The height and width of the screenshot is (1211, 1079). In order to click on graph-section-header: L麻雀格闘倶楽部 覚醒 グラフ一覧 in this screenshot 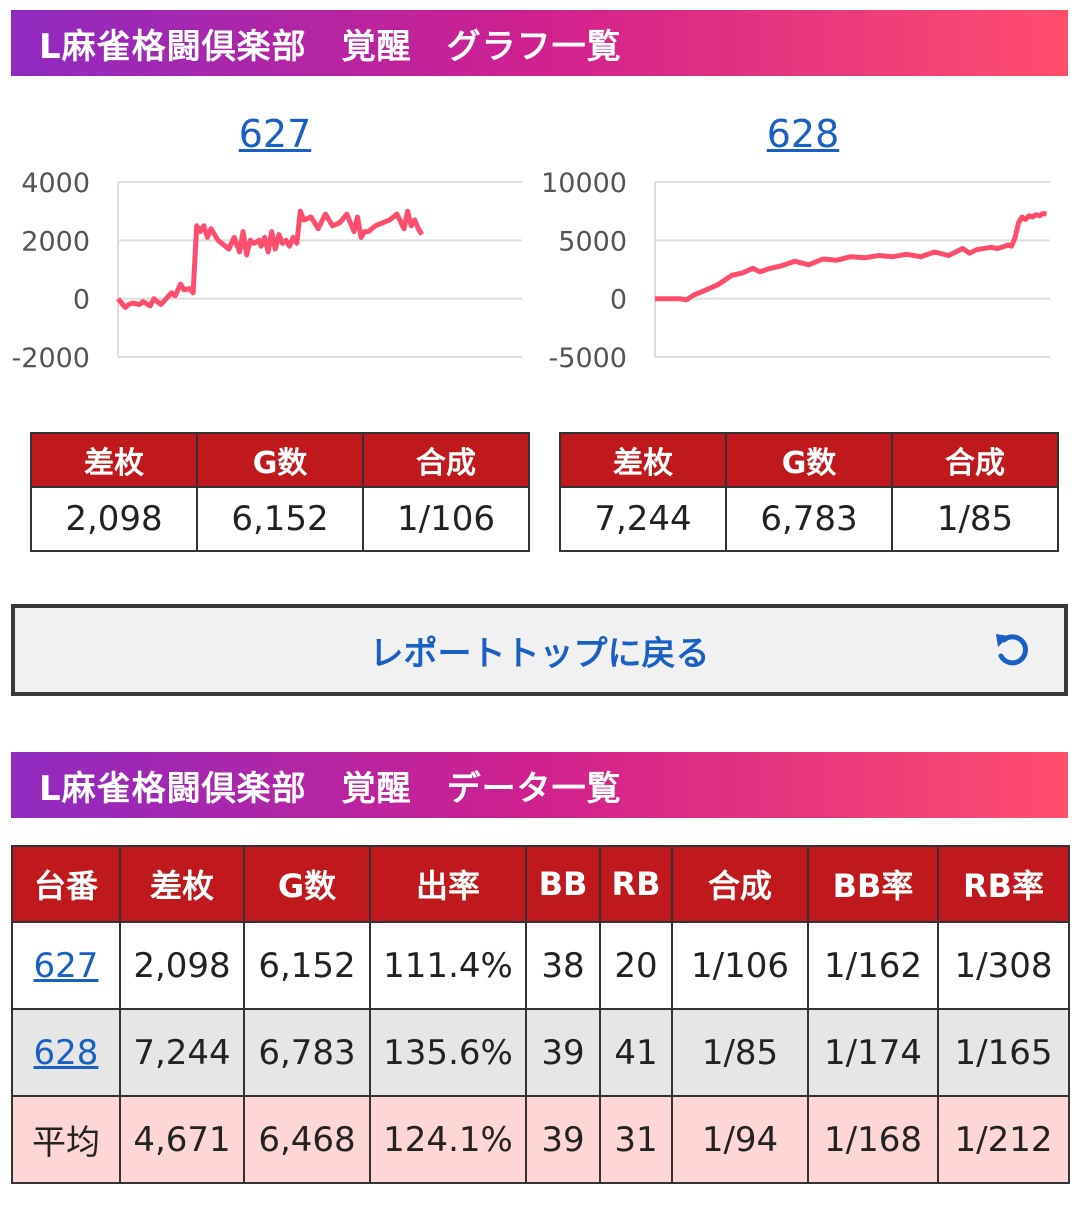, I will do `click(539, 43)`.